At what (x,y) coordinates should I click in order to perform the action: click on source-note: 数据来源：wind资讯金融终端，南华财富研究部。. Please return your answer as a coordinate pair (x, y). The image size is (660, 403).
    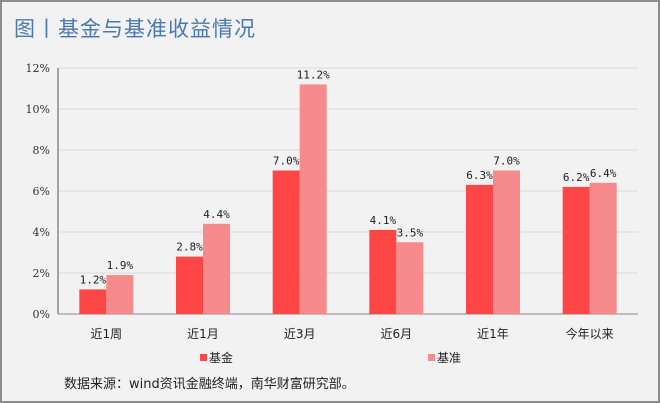
    Looking at the image, I should click on (209, 384).